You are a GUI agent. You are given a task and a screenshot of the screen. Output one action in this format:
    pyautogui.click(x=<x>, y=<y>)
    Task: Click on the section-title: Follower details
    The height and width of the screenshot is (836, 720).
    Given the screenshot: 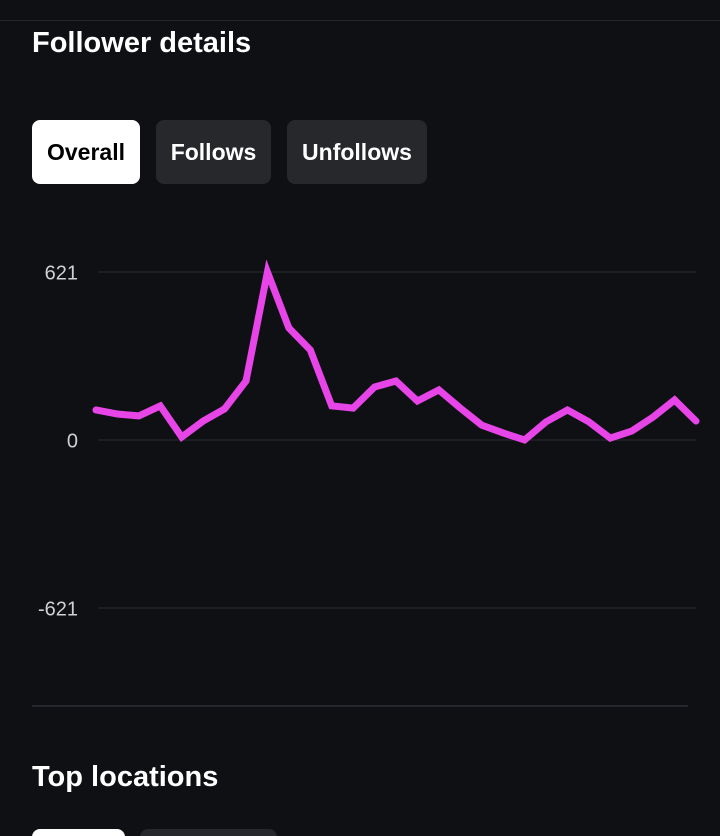 What is the action you would take?
    pyautogui.click(x=142, y=43)
    